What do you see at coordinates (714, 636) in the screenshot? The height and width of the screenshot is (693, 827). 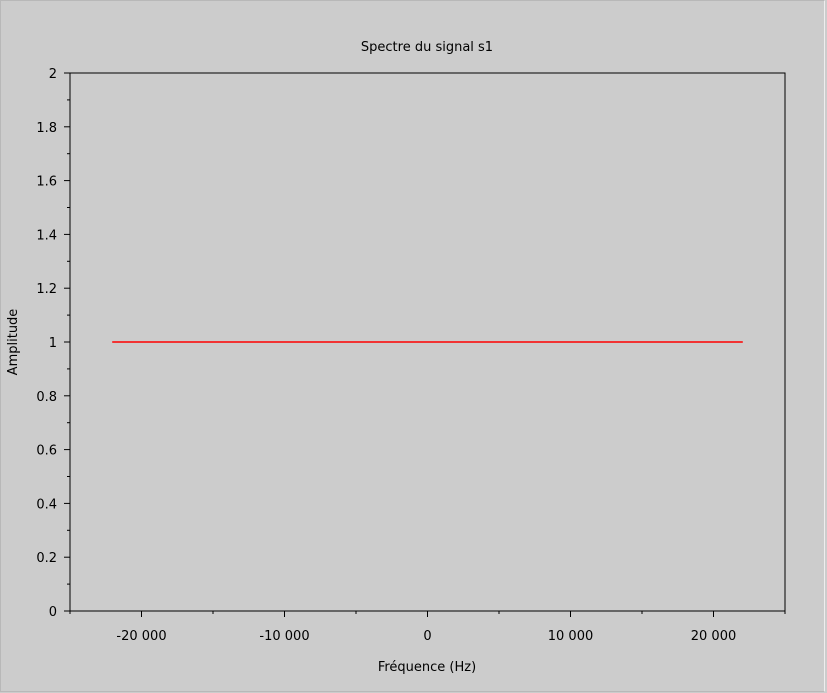 I see `x-tick-label: 20 000` at bounding box center [714, 636].